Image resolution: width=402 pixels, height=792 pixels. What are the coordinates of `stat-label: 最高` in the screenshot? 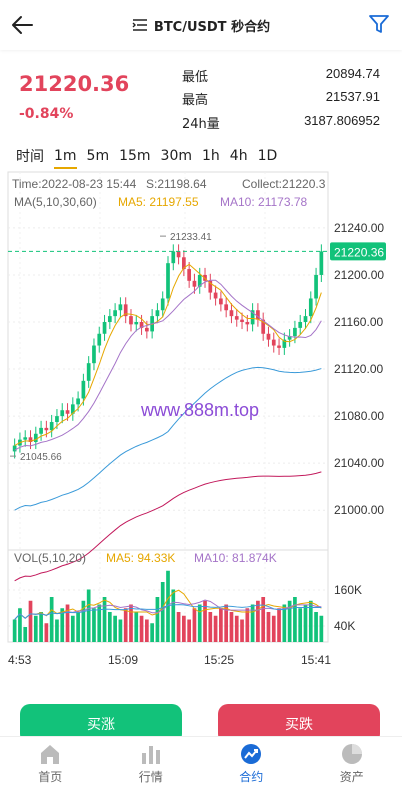 It's located at (195, 100).